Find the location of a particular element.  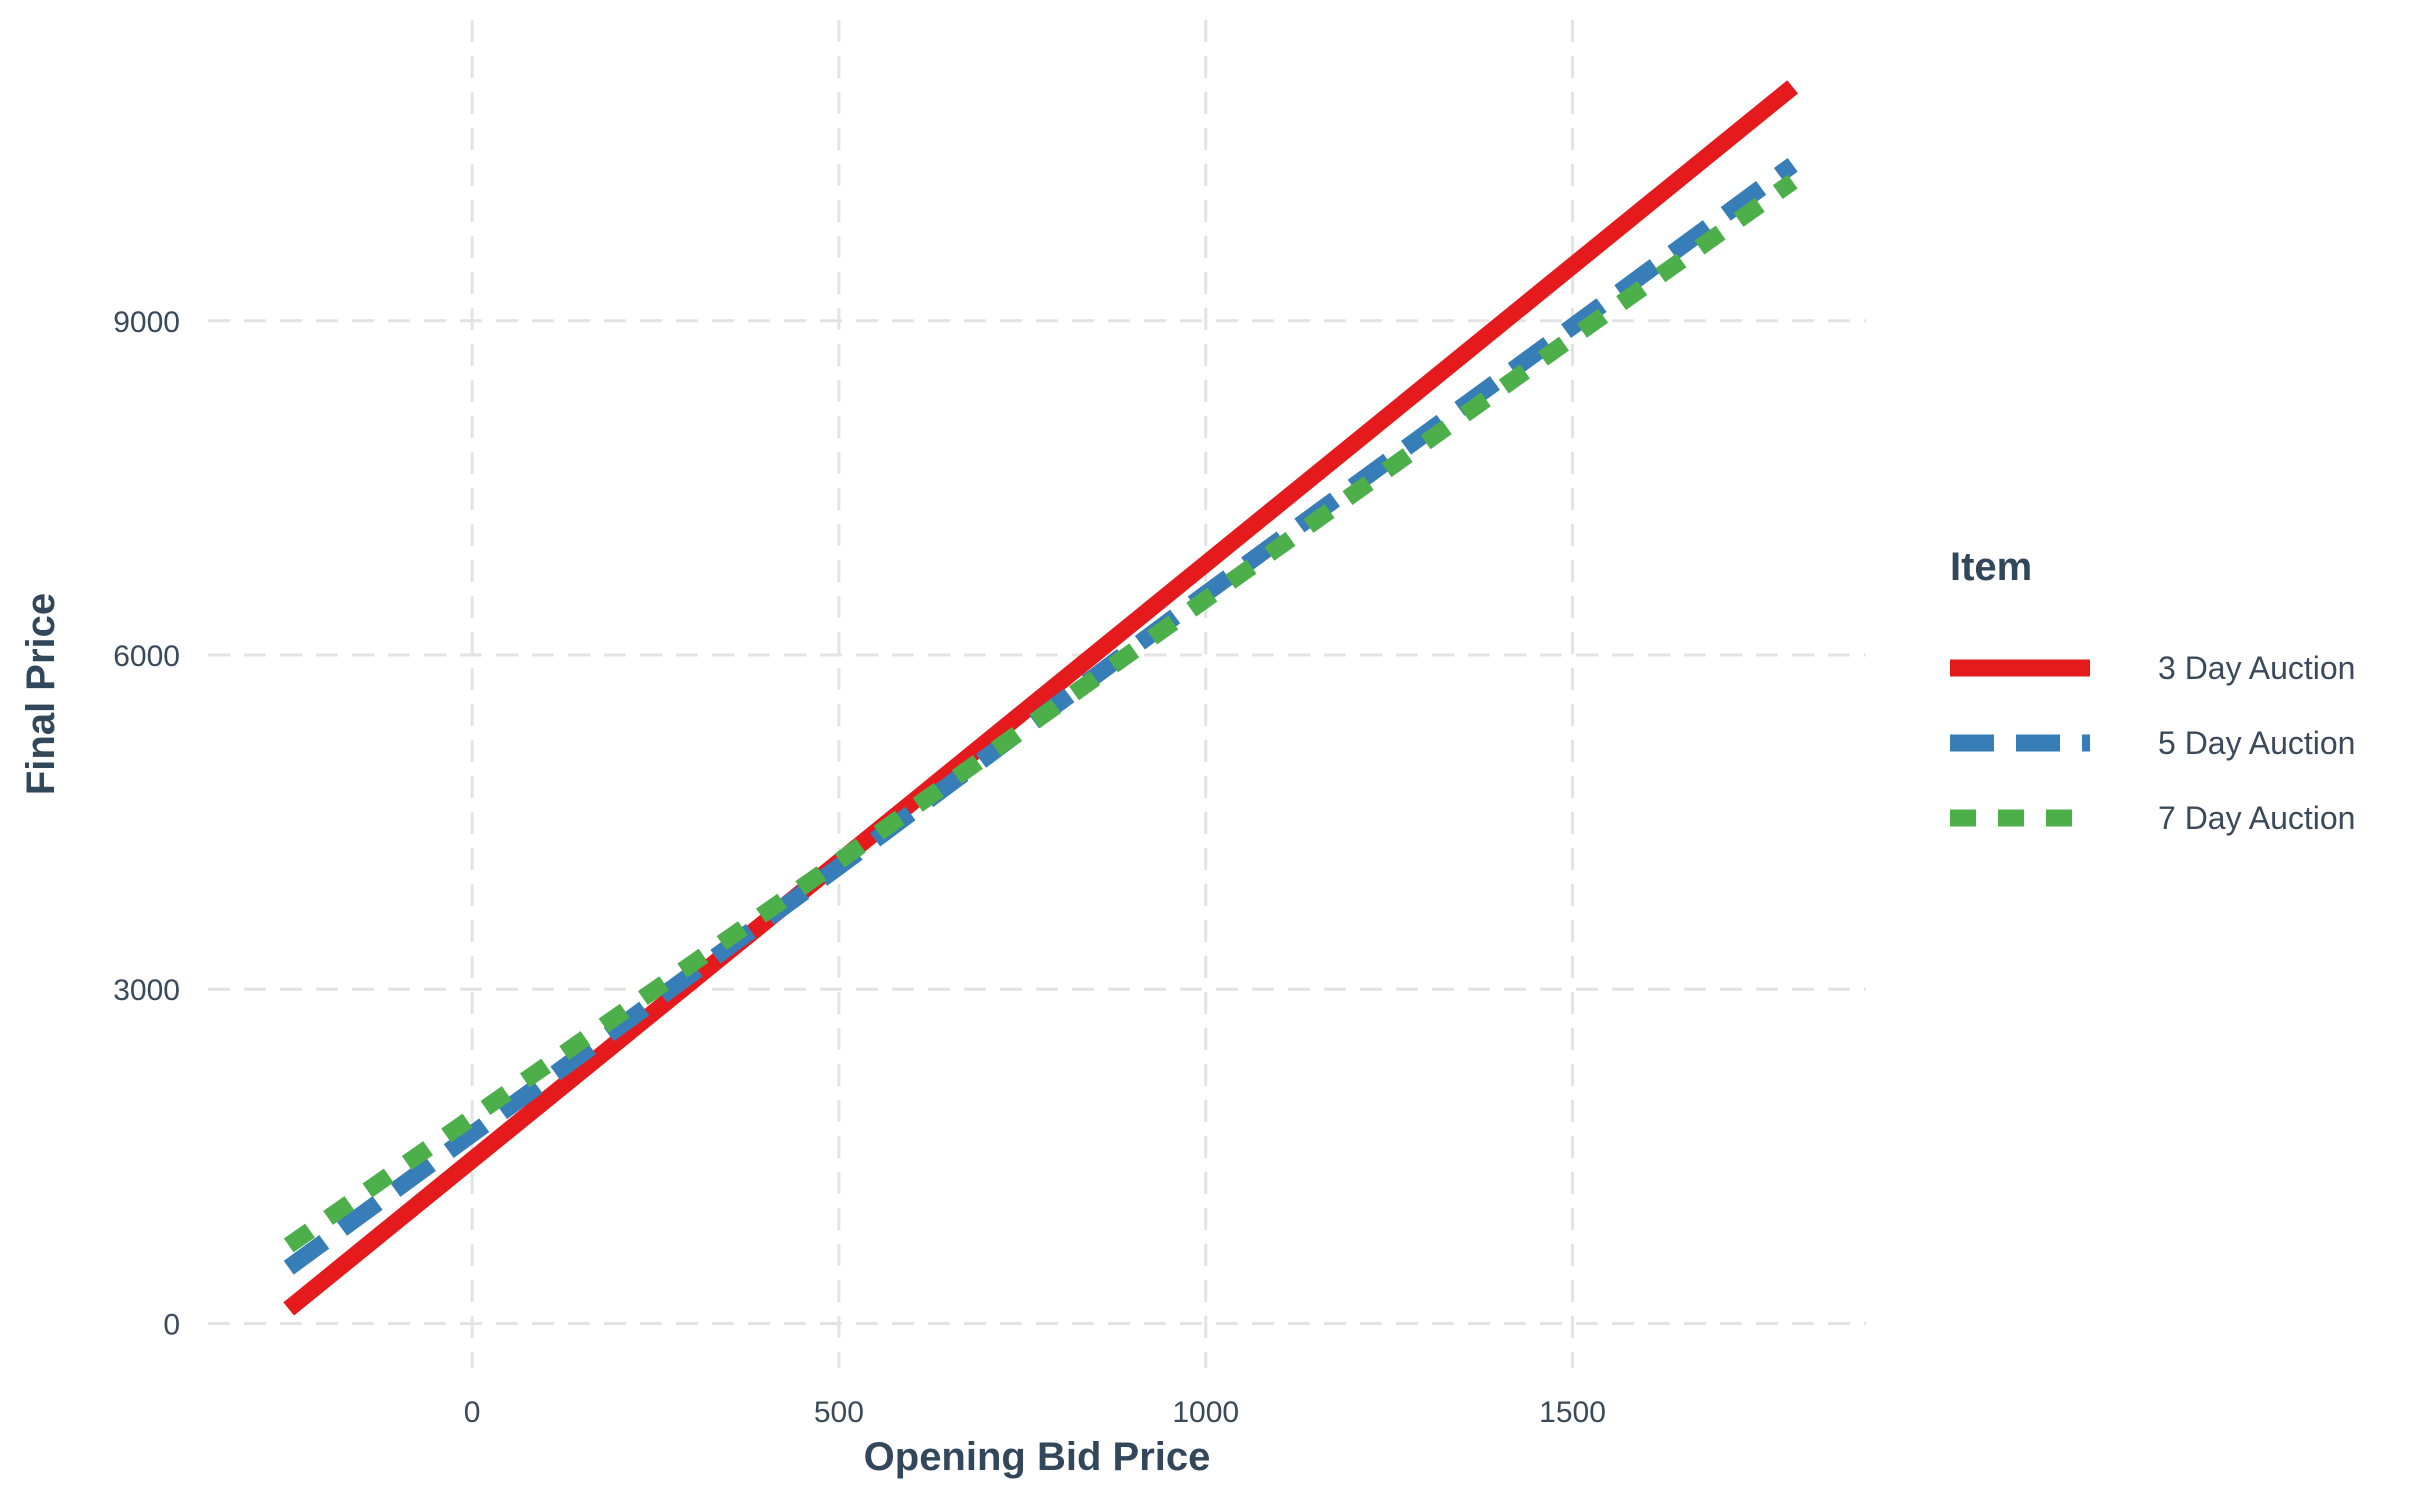

y-tick-label: 0 is located at coordinates (171, 1324).